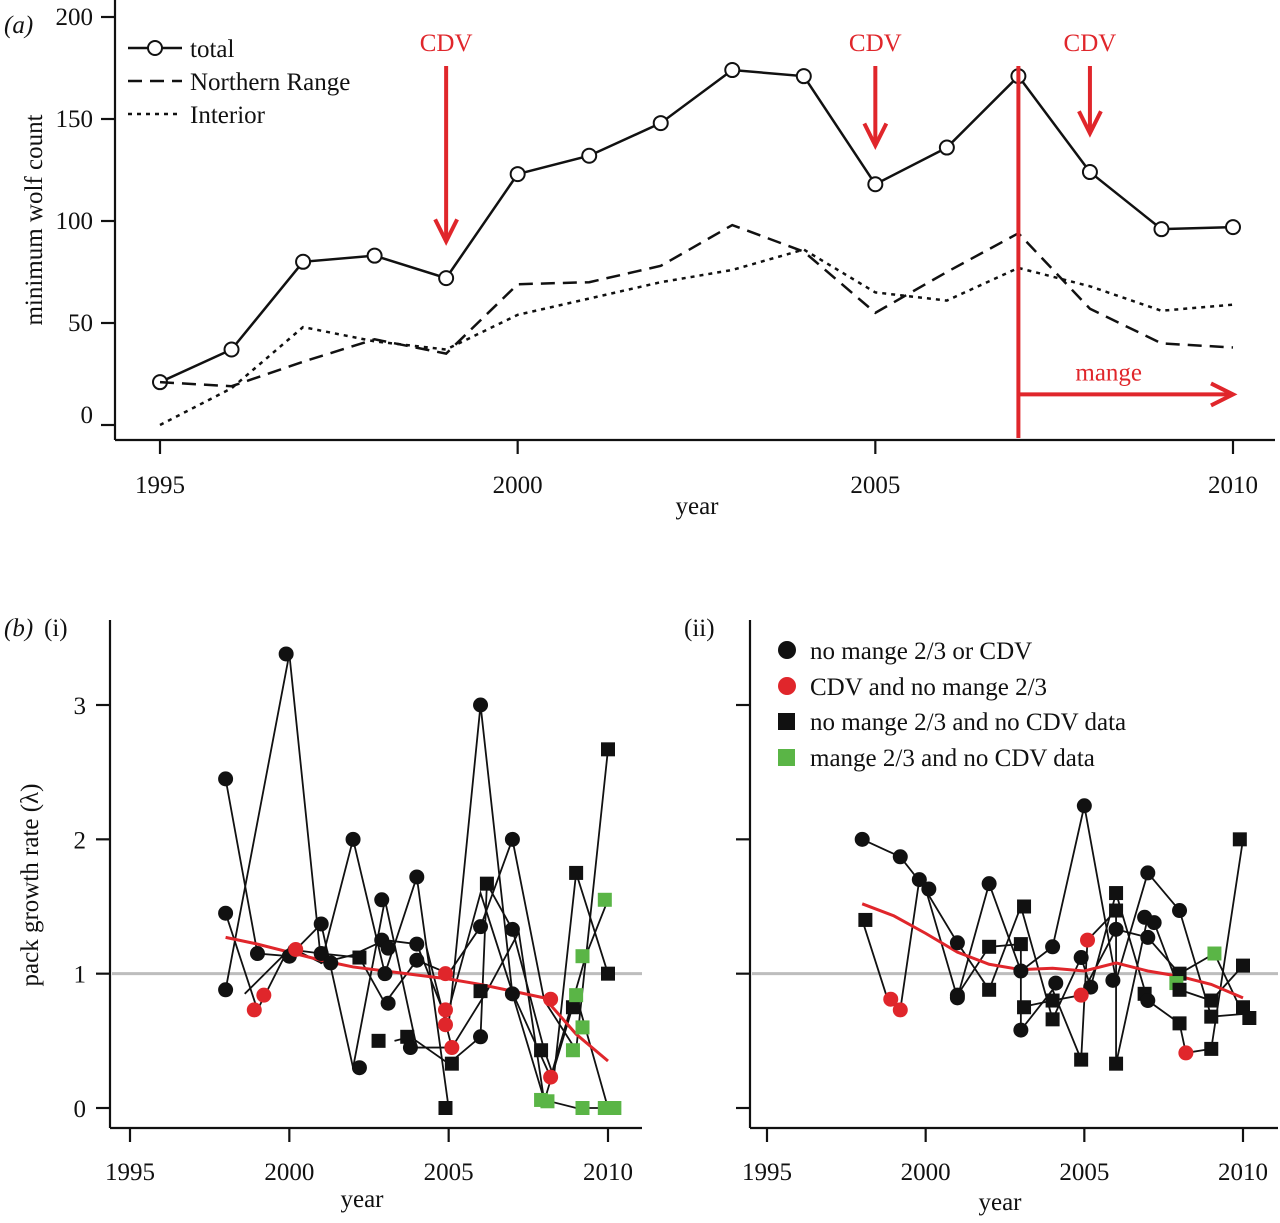  What do you see at coordinates (1005, 1157) in the screenshot?
I see `panel-b-ii-x-ticks: 1995 2000 2005 2010` at bounding box center [1005, 1157].